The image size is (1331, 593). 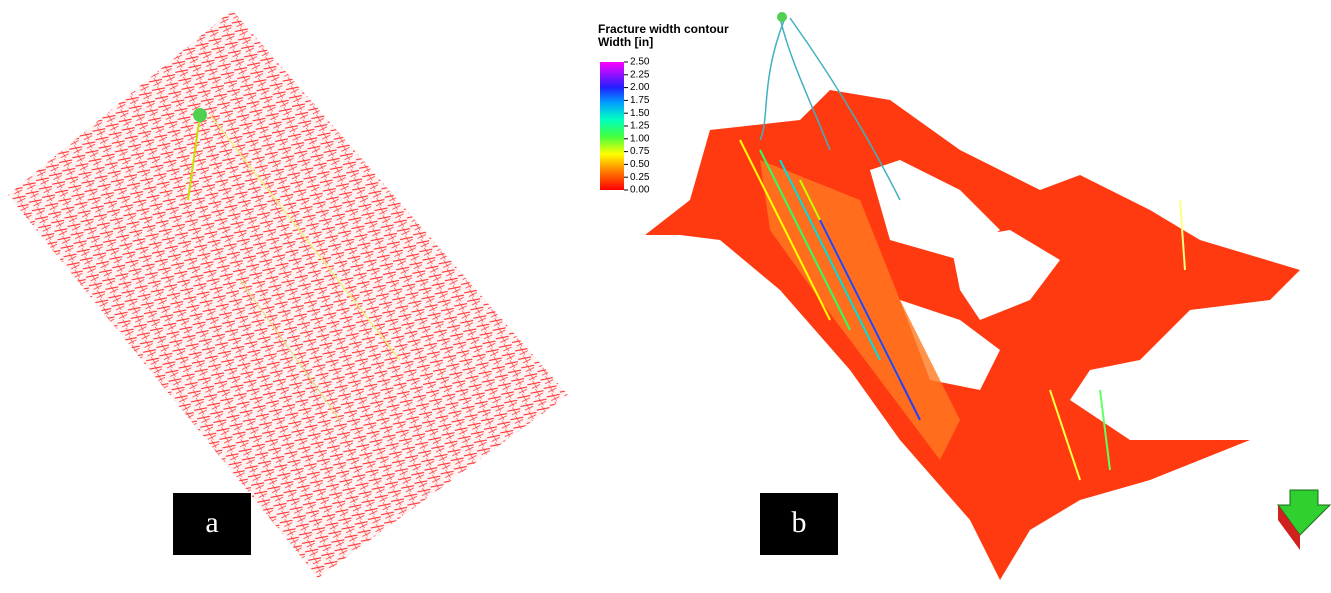 I want to click on tick-label: 0.50, so click(x=640, y=164).